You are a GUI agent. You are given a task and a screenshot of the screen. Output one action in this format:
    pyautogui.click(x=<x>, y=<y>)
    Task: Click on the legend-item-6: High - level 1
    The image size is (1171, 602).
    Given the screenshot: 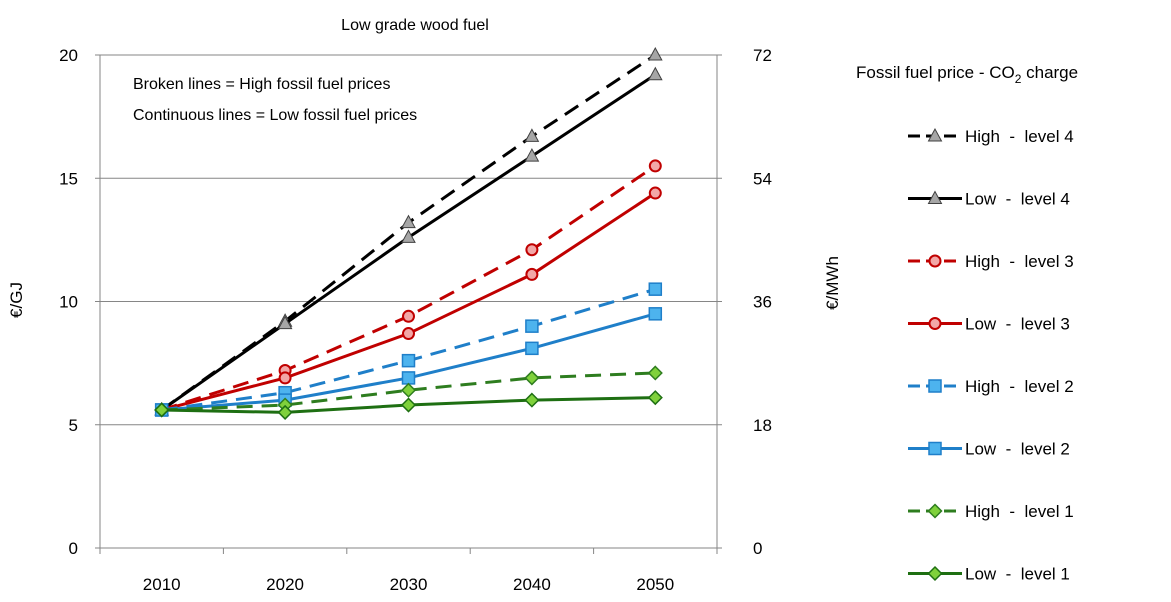 What is the action you would take?
    pyautogui.click(x=991, y=511)
    